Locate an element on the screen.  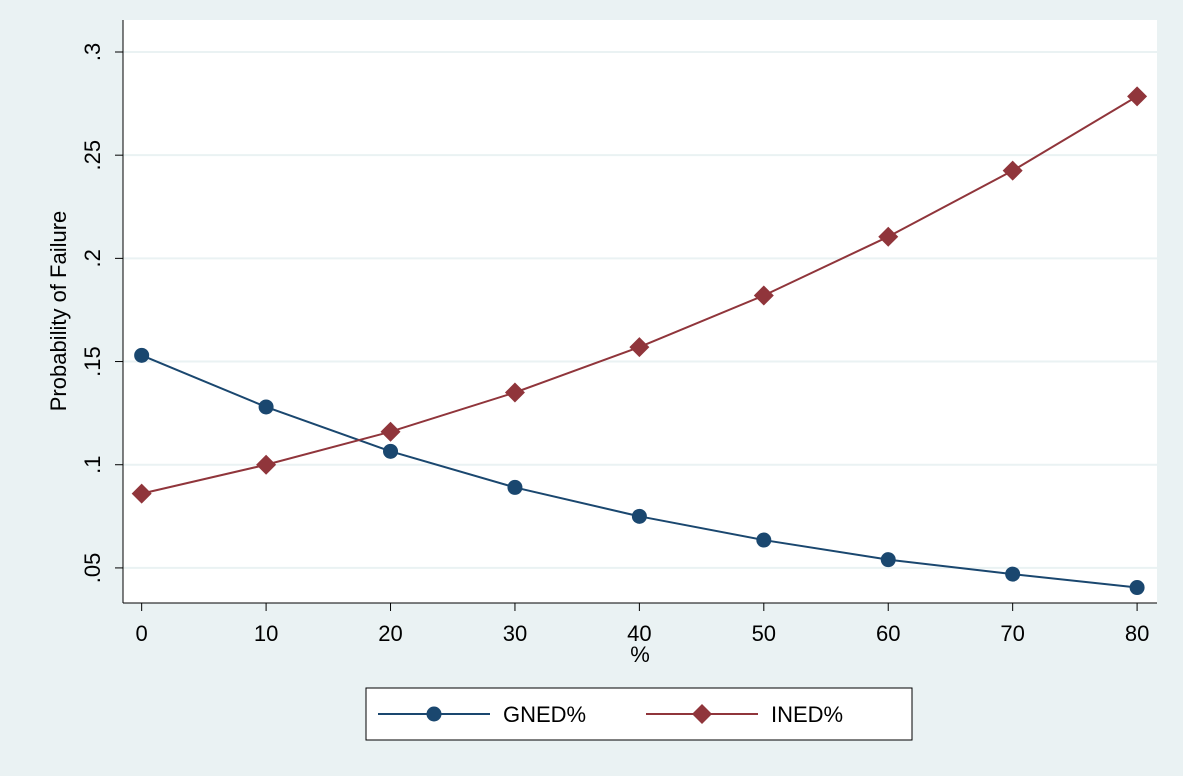
x-tick-label: 40 is located at coordinates (639, 633).